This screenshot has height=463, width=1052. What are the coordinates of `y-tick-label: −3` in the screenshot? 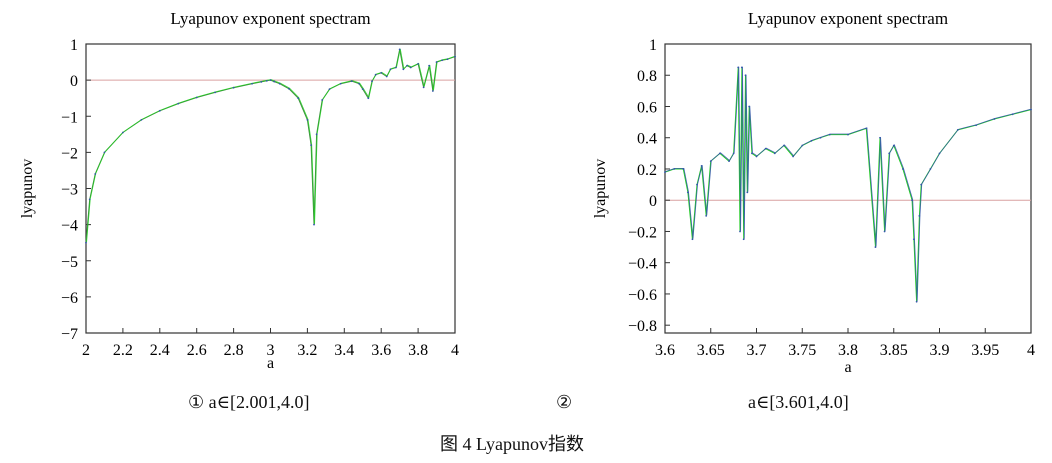 It's located at (69, 190).